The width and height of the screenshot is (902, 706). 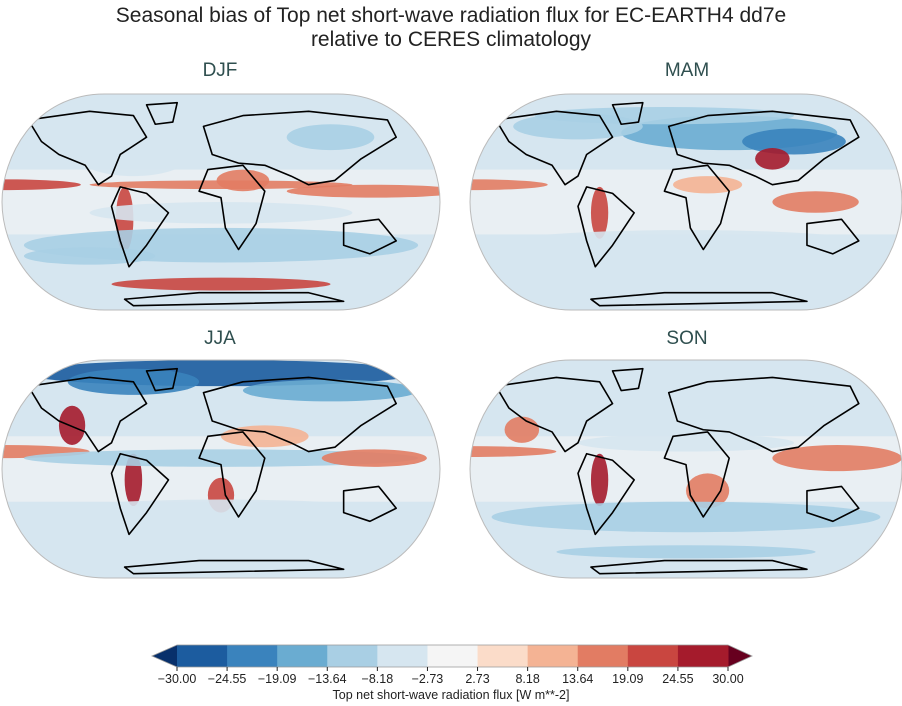 What do you see at coordinates (227, 679) in the screenshot?
I see `colorbar-tick: −24.55` at bounding box center [227, 679].